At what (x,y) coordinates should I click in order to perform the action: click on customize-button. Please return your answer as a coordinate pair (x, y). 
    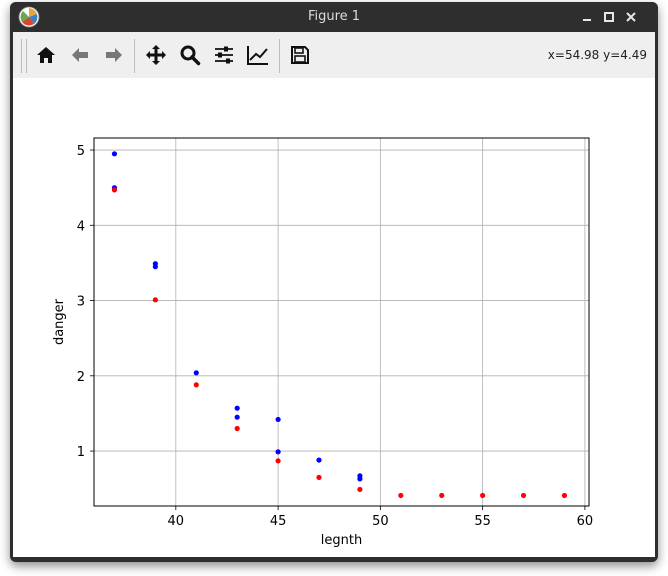
    Looking at the image, I should click on (258, 55).